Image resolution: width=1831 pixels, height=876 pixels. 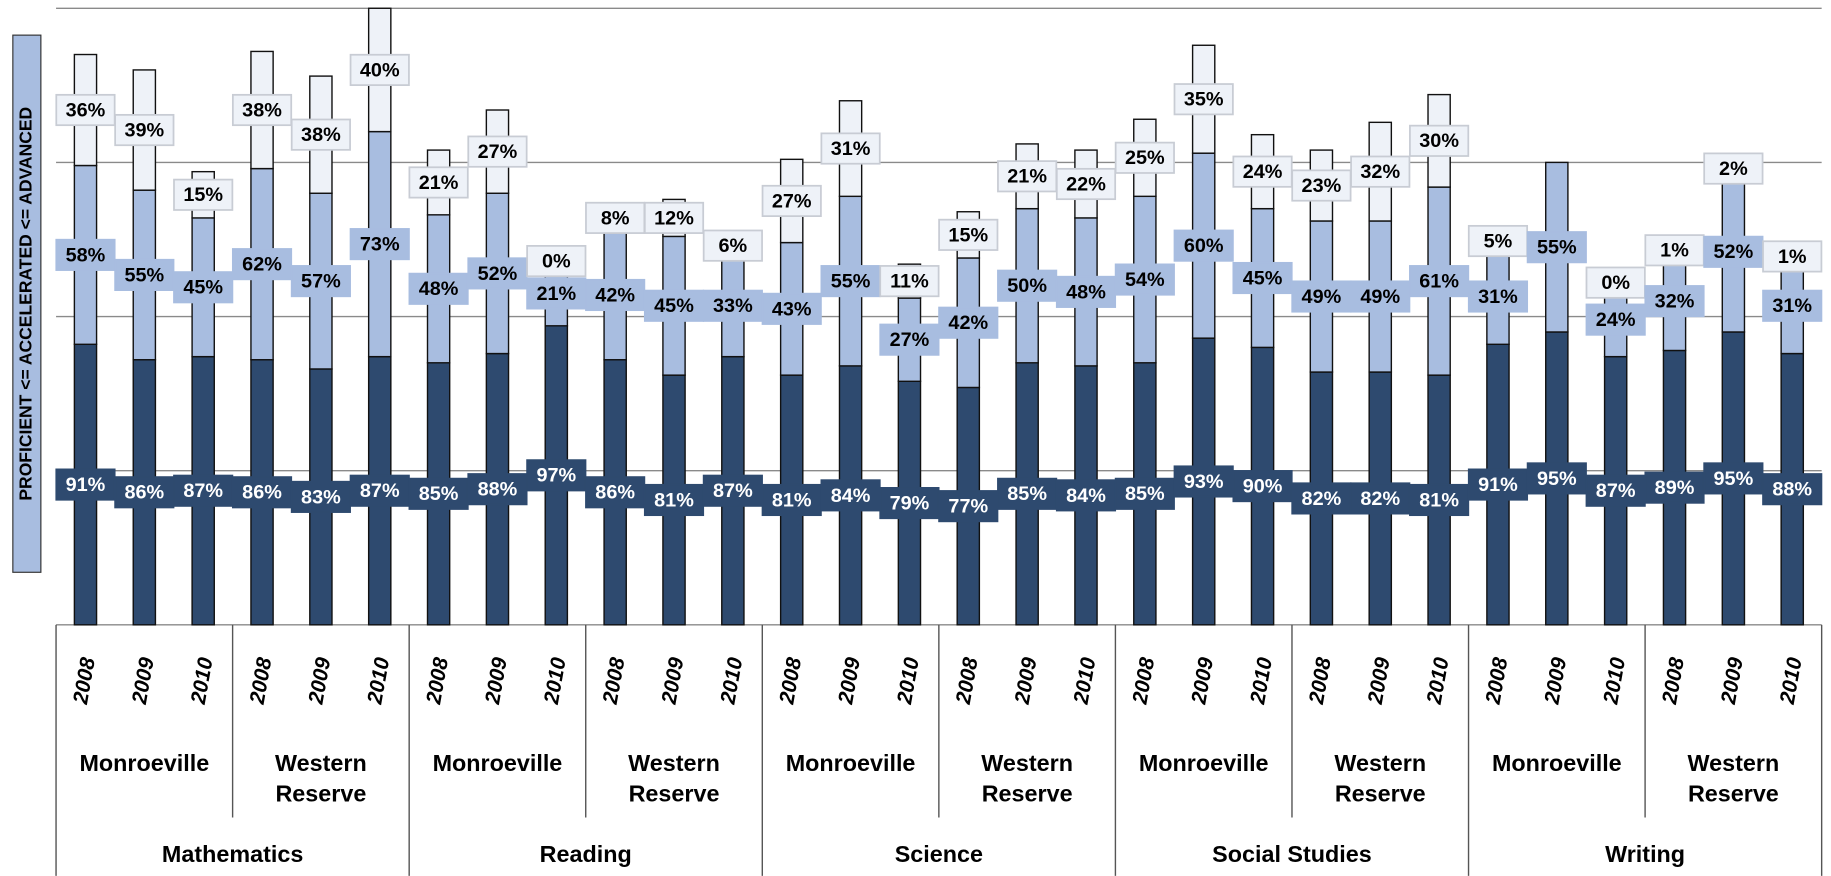 What do you see at coordinates (1086, 184) in the screenshot?
I see `value-label: 22%` at bounding box center [1086, 184].